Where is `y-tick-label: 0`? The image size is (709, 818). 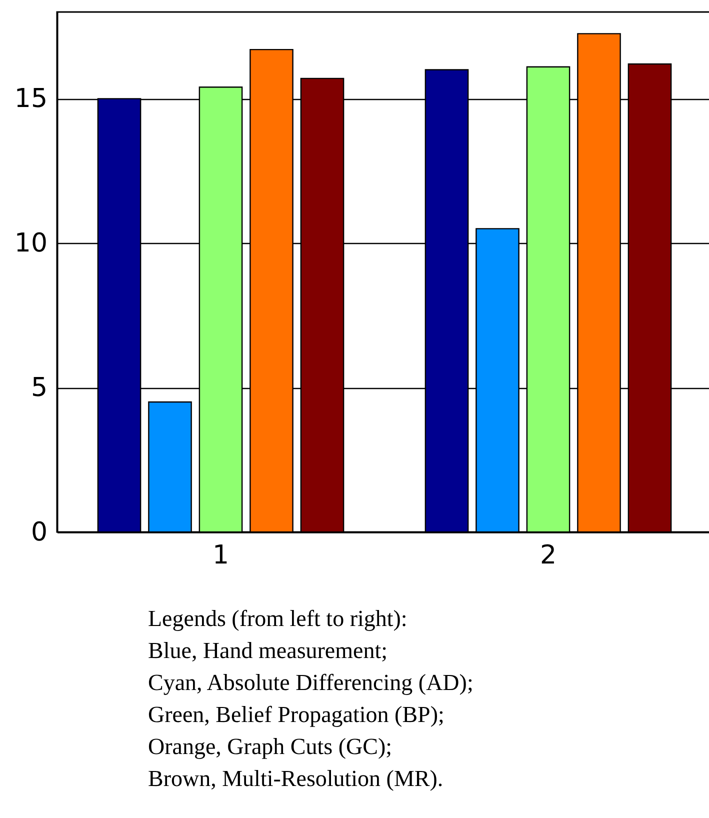 y-tick-label: 0 is located at coordinates (39, 533).